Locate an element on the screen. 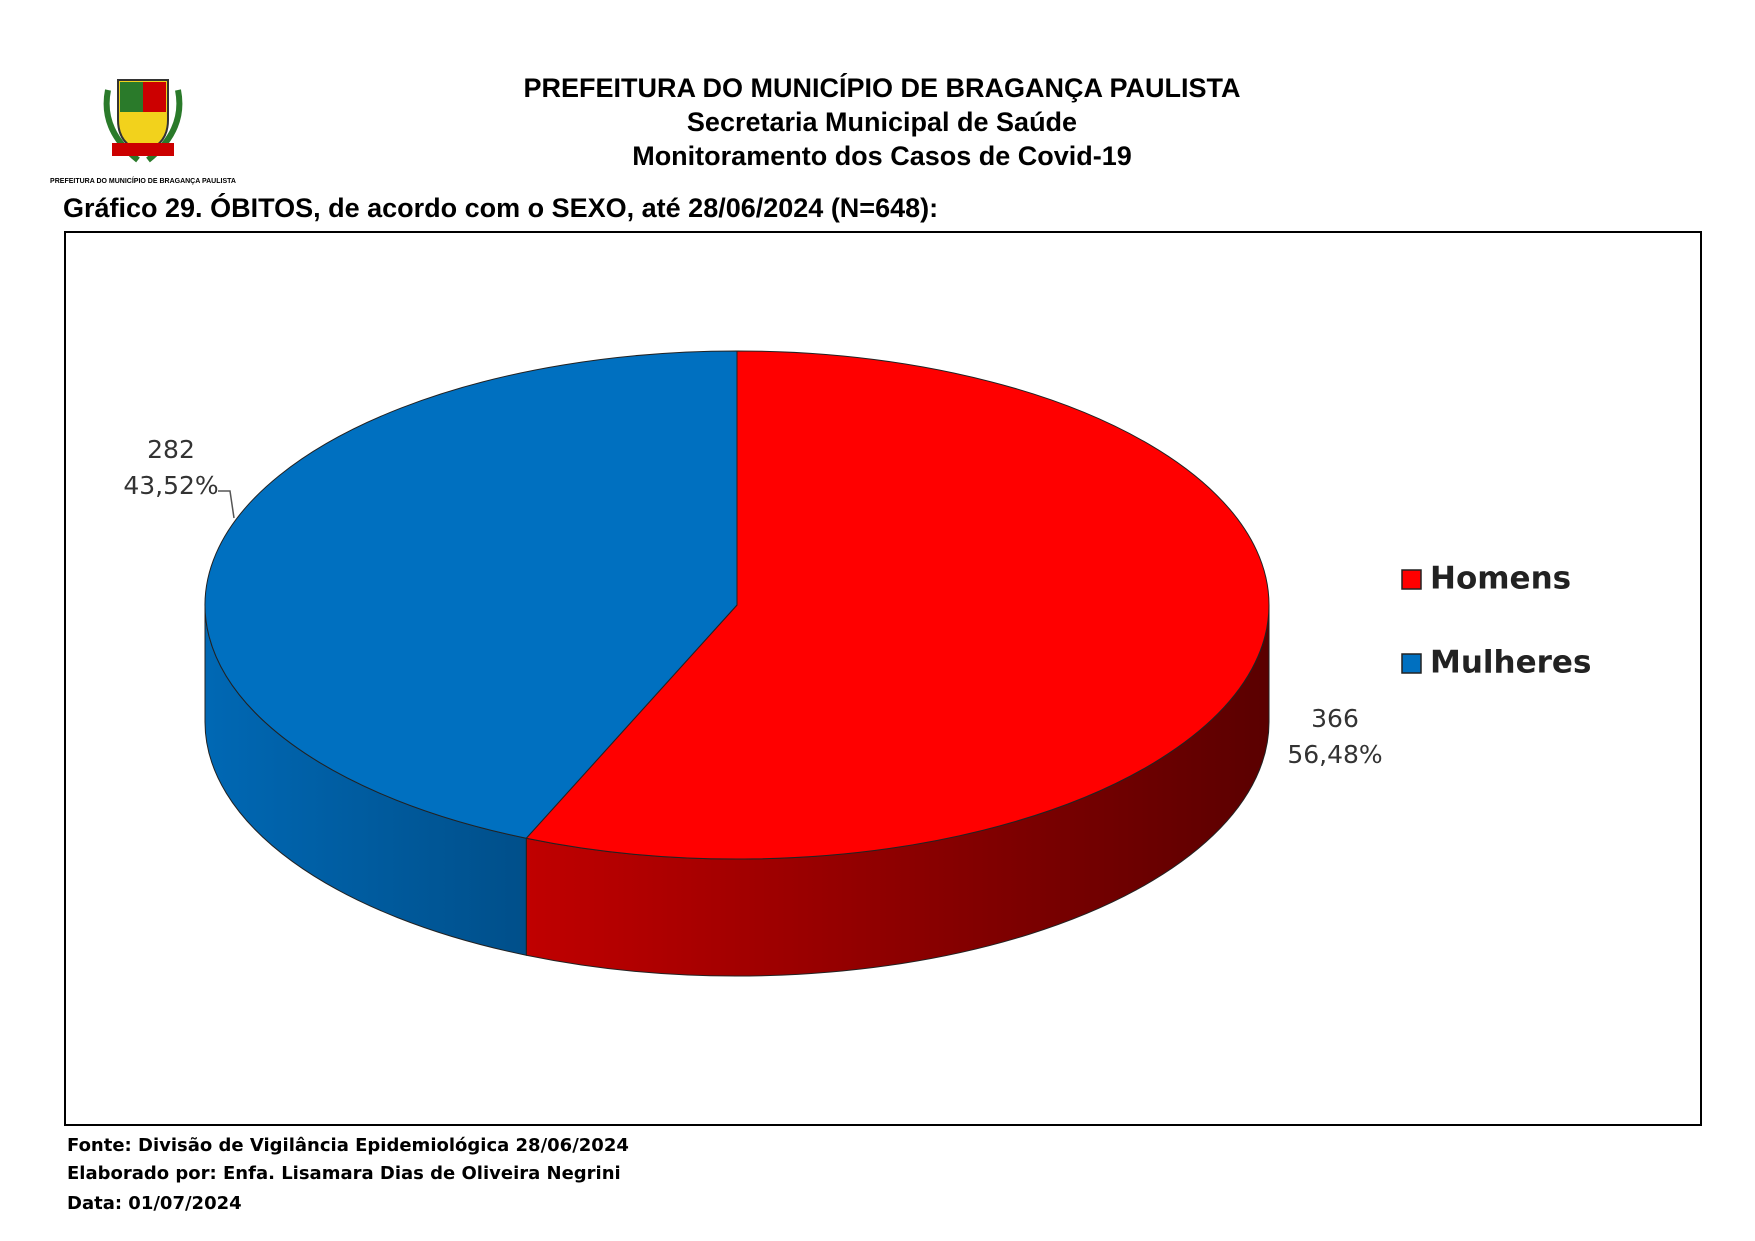  slice is located at coordinates (471, 594).